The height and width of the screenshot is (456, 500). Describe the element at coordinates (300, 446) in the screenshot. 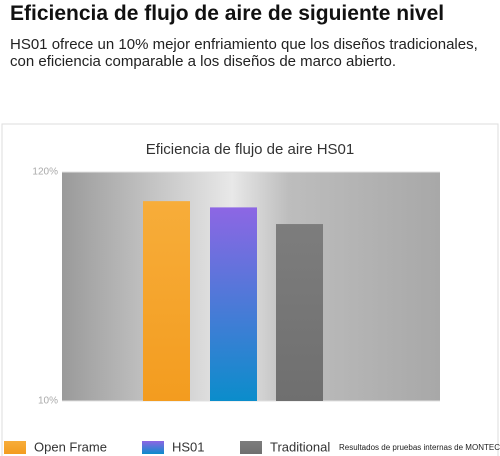

I see `legend-label: Traditional` at that location.